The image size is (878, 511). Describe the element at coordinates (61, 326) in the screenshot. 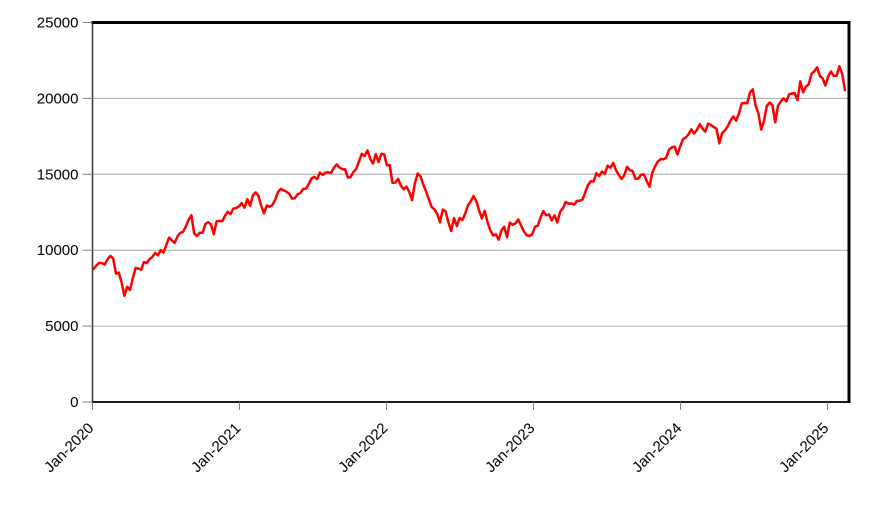

I see `y-axis-tick-label: 5000` at that location.